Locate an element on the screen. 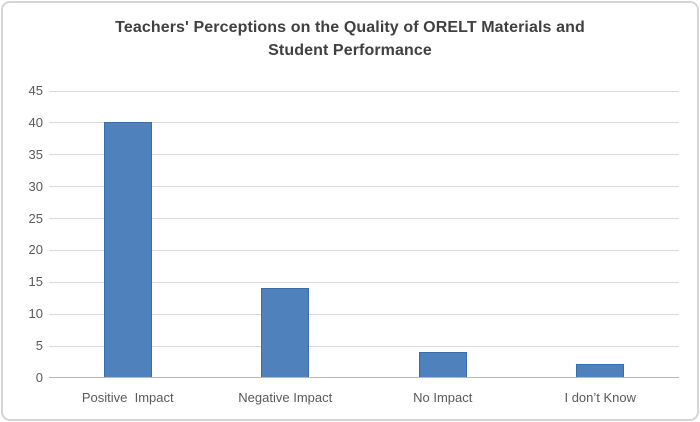 This screenshot has width=700, height=422. bar-positive-impact is located at coordinates (127, 249).